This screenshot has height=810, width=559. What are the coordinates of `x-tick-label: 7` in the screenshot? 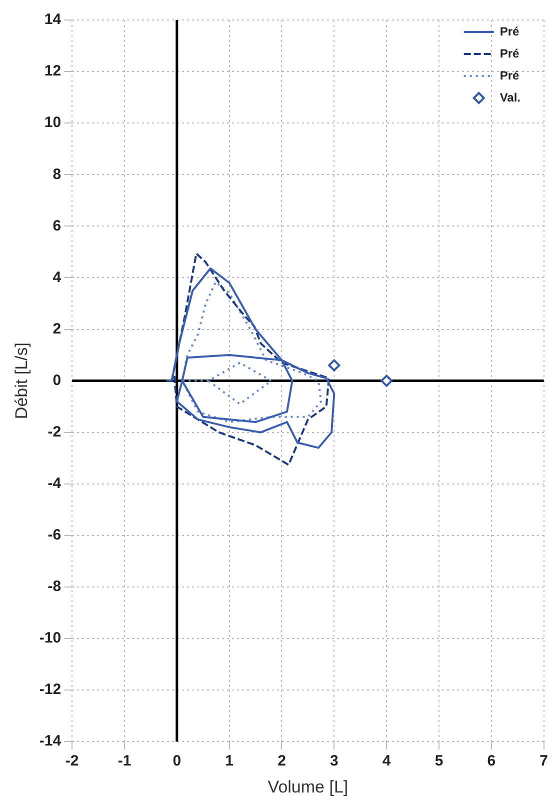 It's located at (544, 761).